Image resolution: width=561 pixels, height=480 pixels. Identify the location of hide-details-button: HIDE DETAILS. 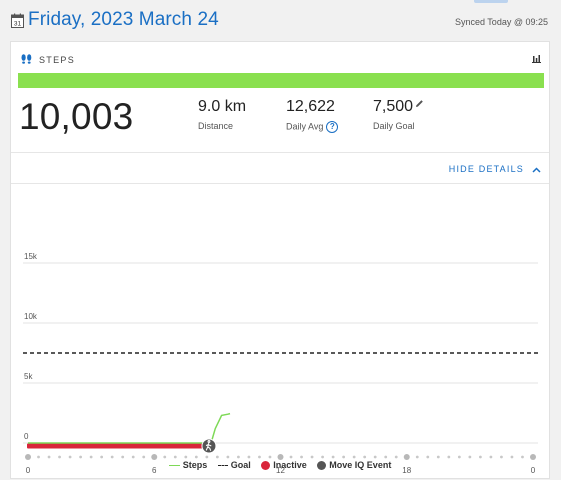
(495, 169).